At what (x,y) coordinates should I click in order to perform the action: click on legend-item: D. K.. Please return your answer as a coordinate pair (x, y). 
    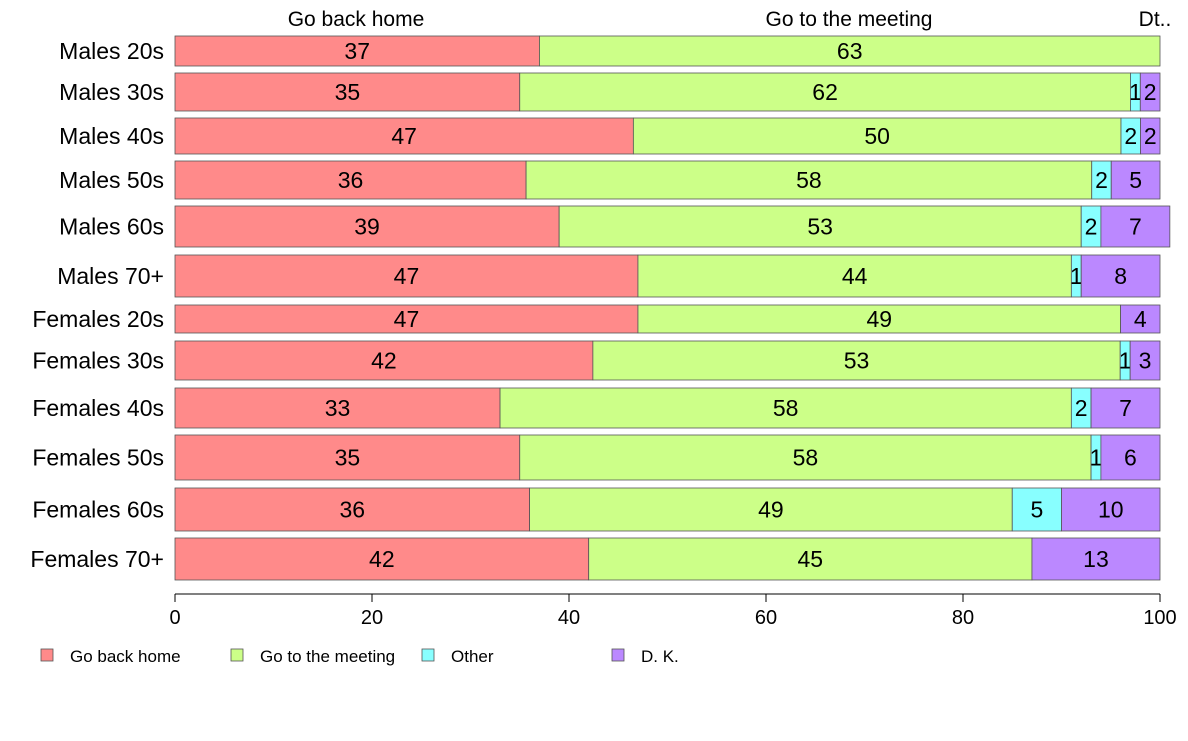
    Looking at the image, I should click on (645, 656).